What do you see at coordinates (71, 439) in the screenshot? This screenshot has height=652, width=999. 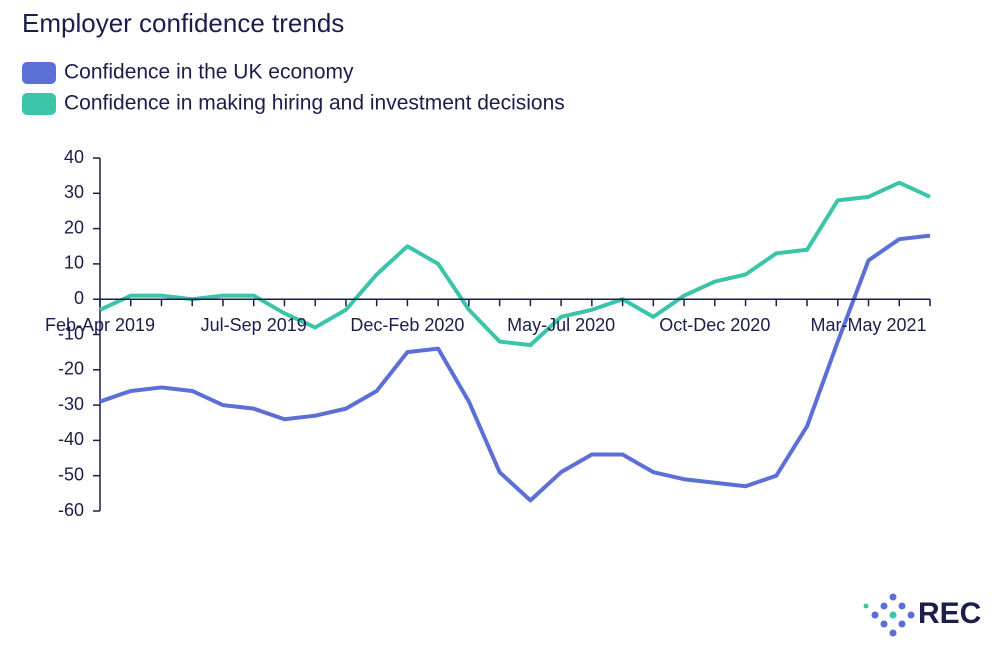 I see `y-tick-label: -40` at bounding box center [71, 439].